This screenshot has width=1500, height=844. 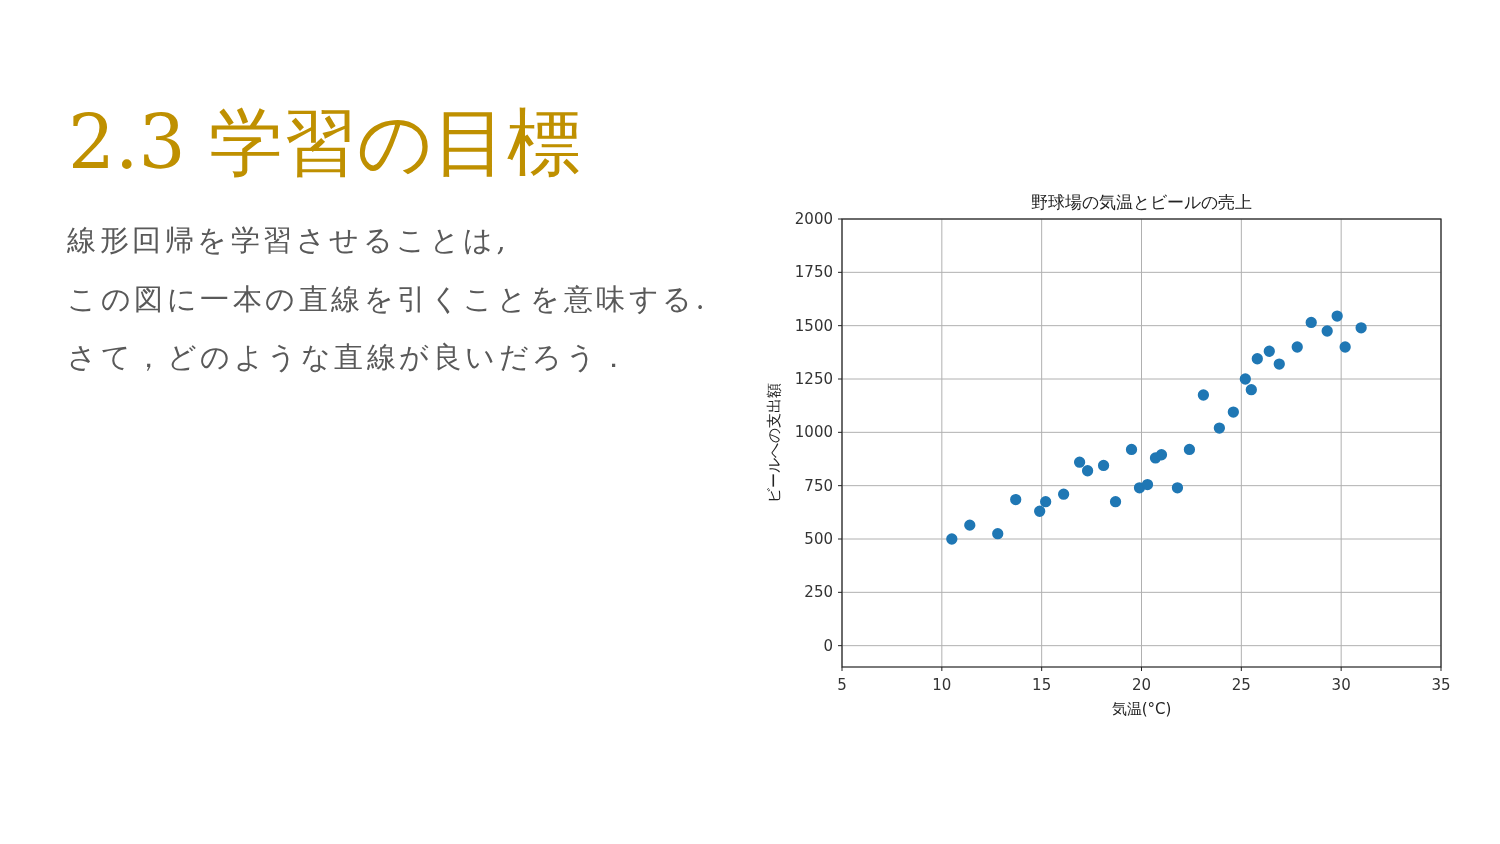 What do you see at coordinates (325, 142) in the screenshot?
I see `text: 2.3 学習の目標` at bounding box center [325, 142].